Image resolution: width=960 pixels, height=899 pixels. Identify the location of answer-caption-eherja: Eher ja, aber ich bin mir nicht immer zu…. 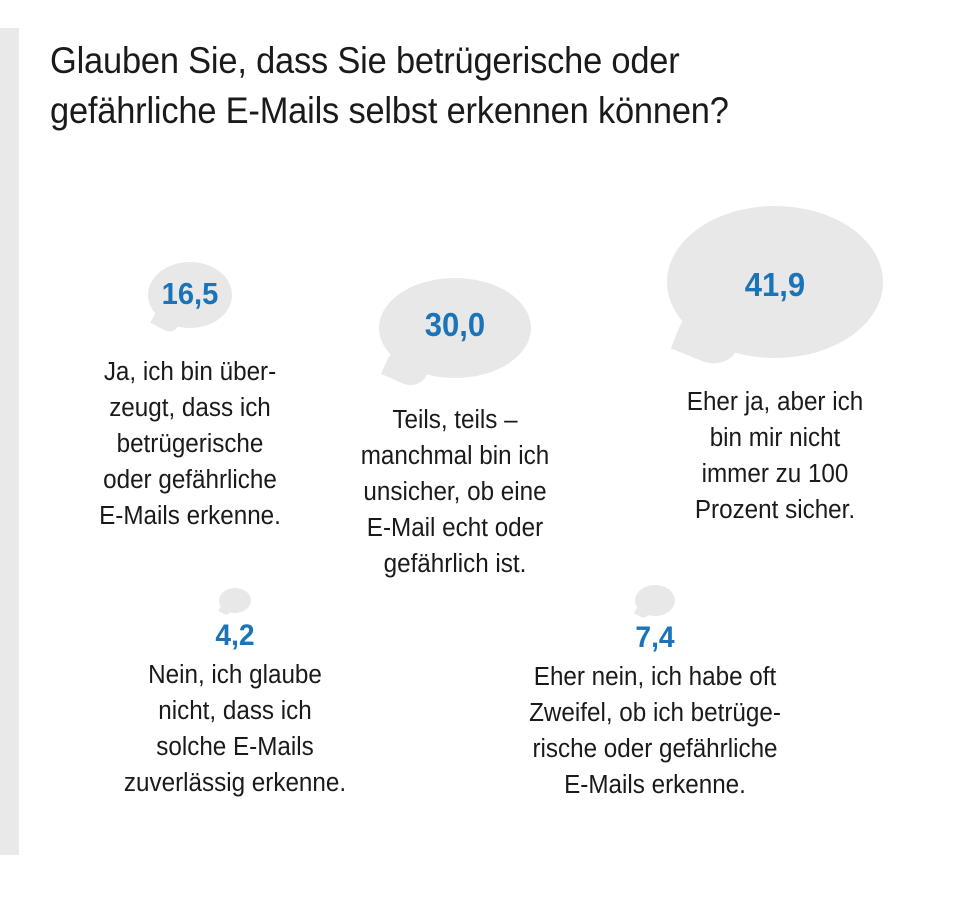
(775, 456).